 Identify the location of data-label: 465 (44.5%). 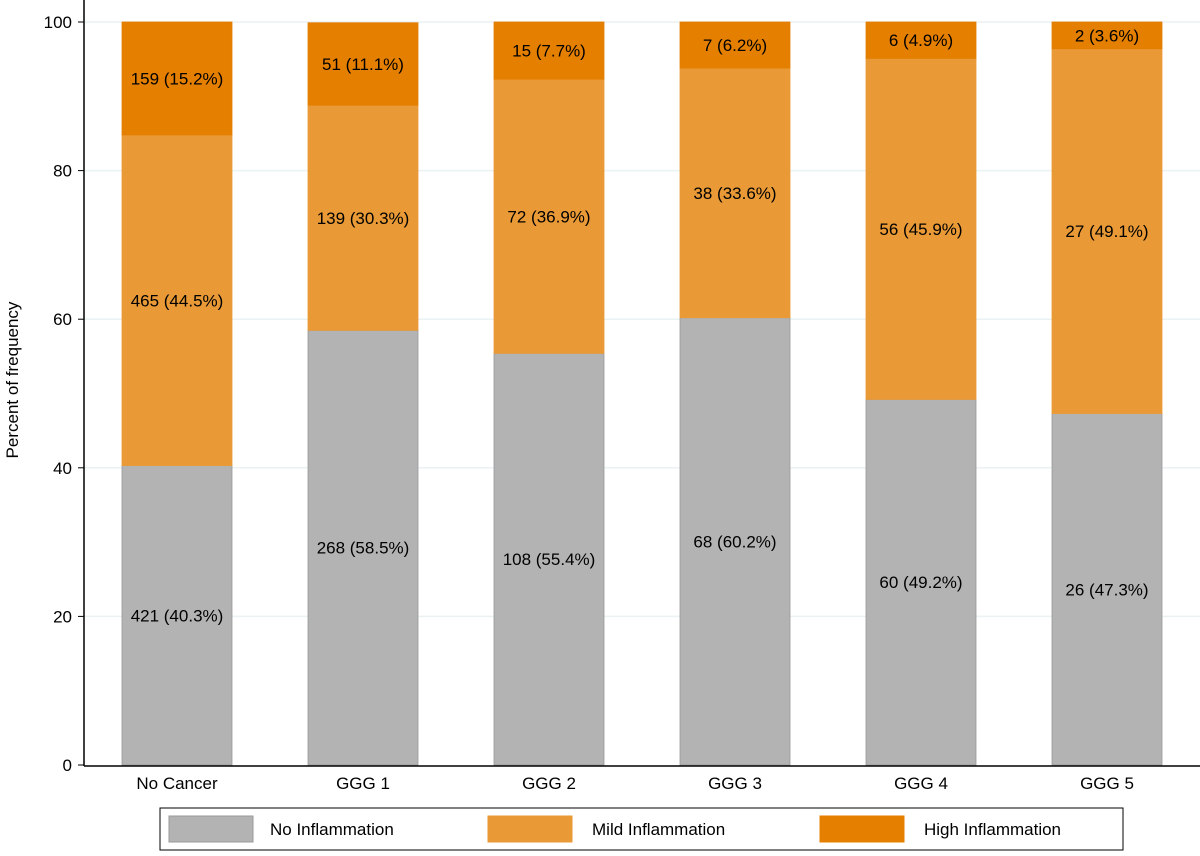
(177, 300).